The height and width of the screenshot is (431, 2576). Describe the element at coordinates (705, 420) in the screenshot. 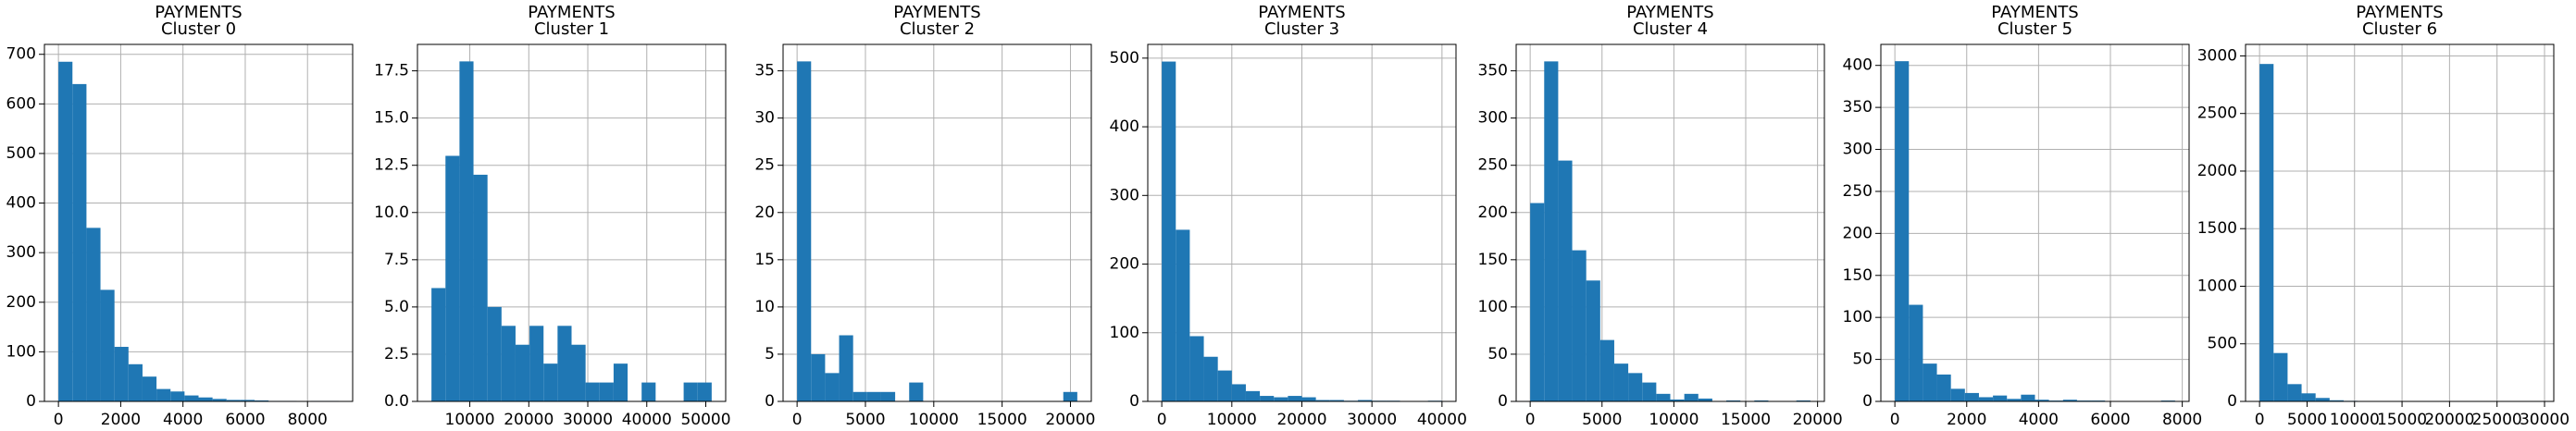

I see `x-tick-label: 50000` at that location.